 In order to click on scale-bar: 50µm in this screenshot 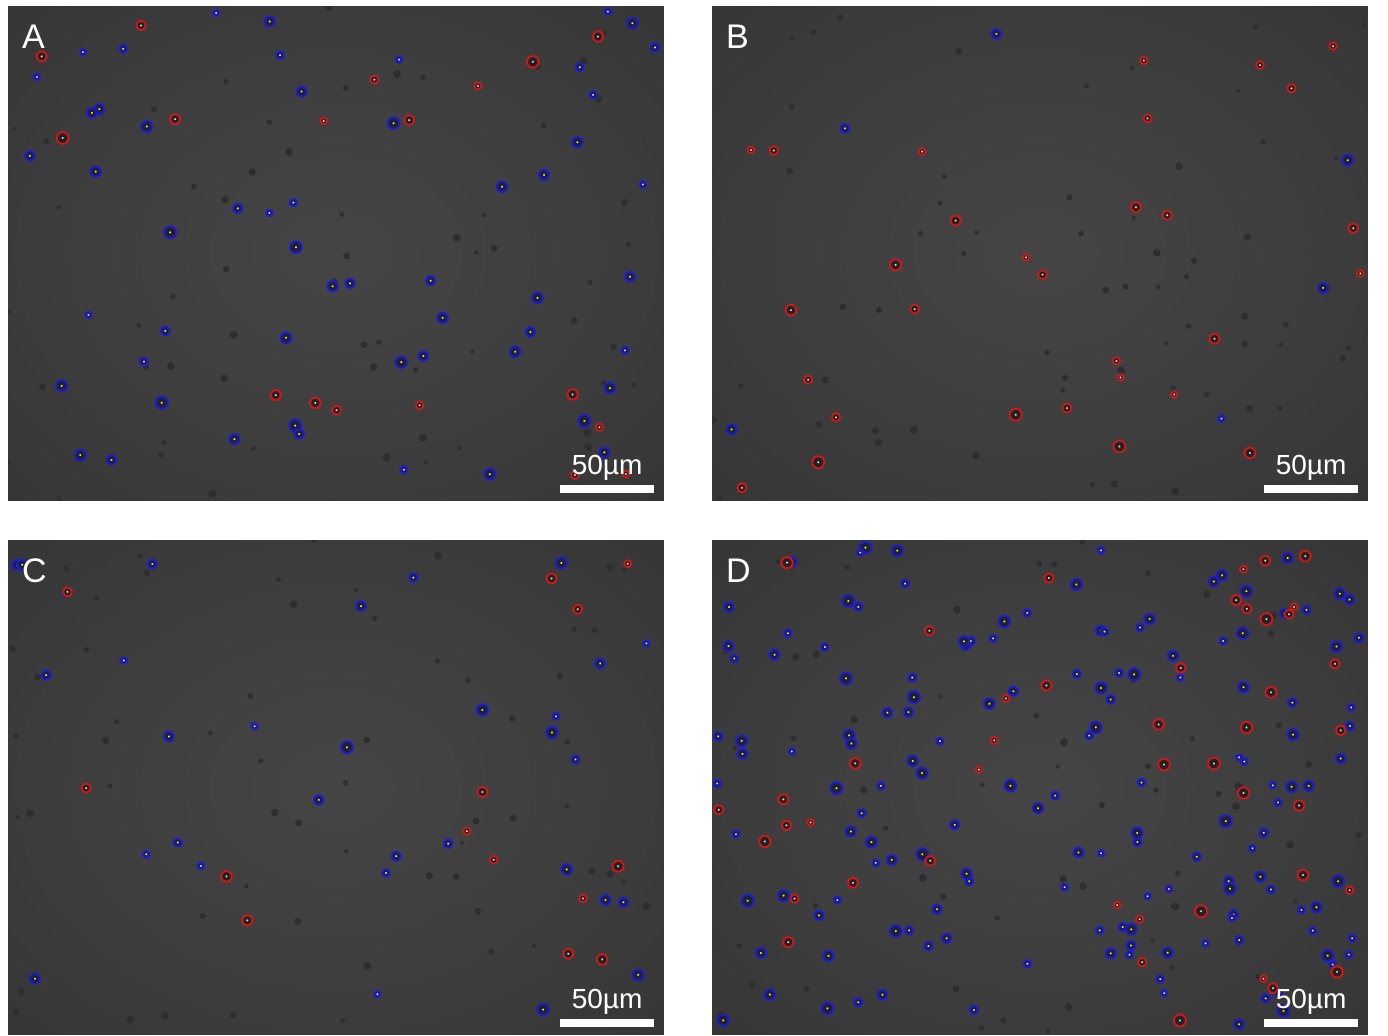, I will do `click(1311, 1006)`.